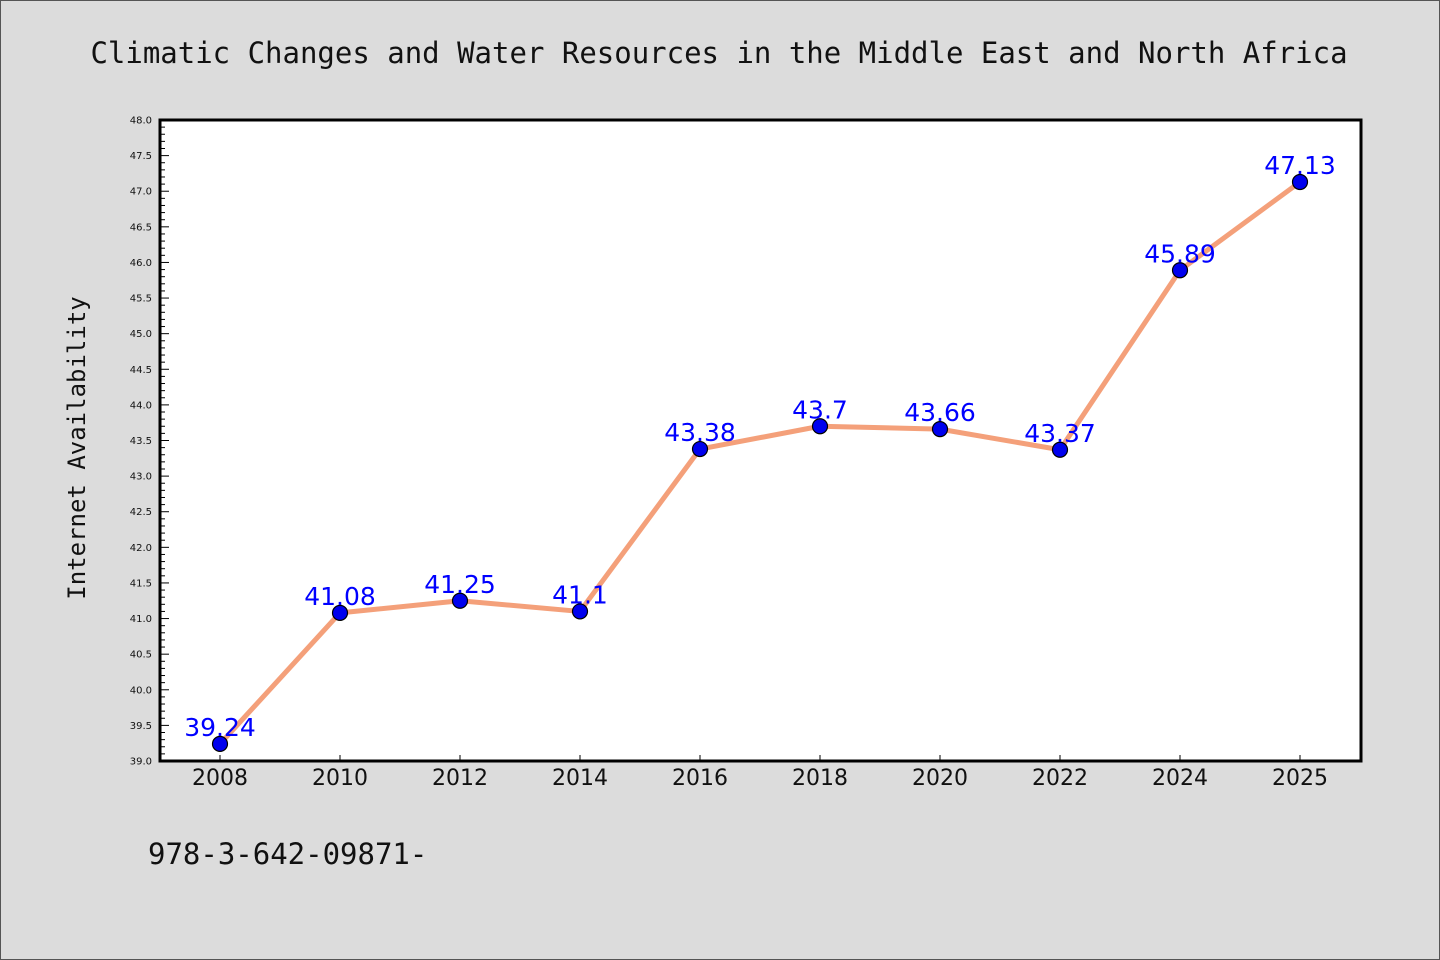  Describe the element at coordinates (820, 778) in the screenshot. I see `x-tick-label: 2018` at that location.